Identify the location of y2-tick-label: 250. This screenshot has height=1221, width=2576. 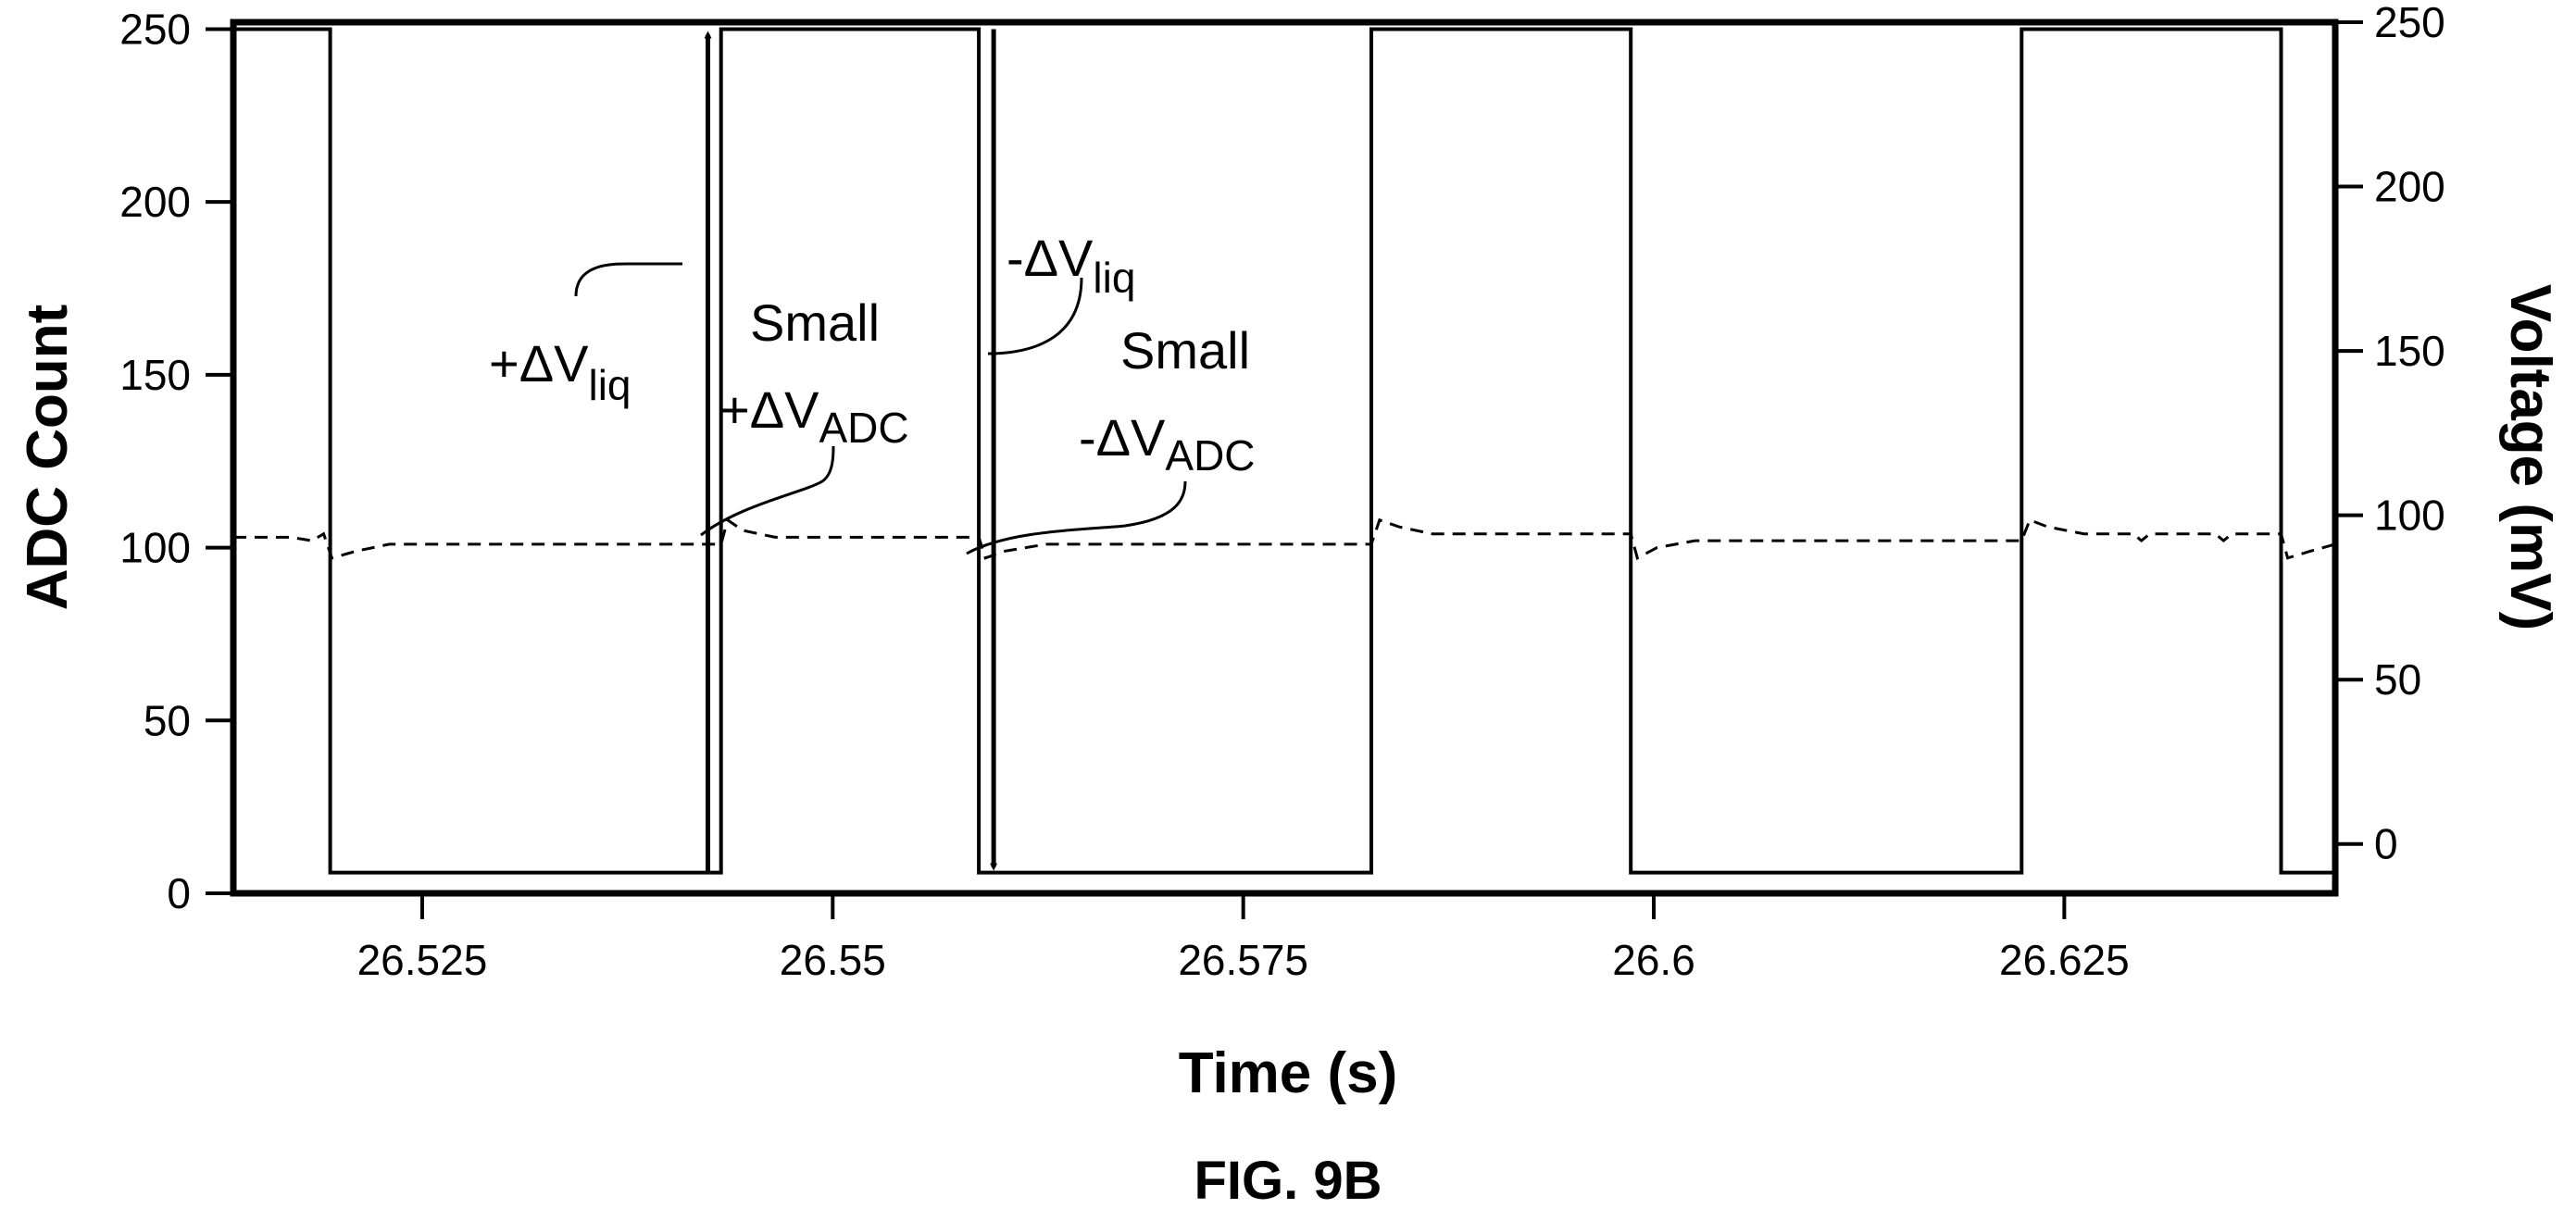
(2410, 23).